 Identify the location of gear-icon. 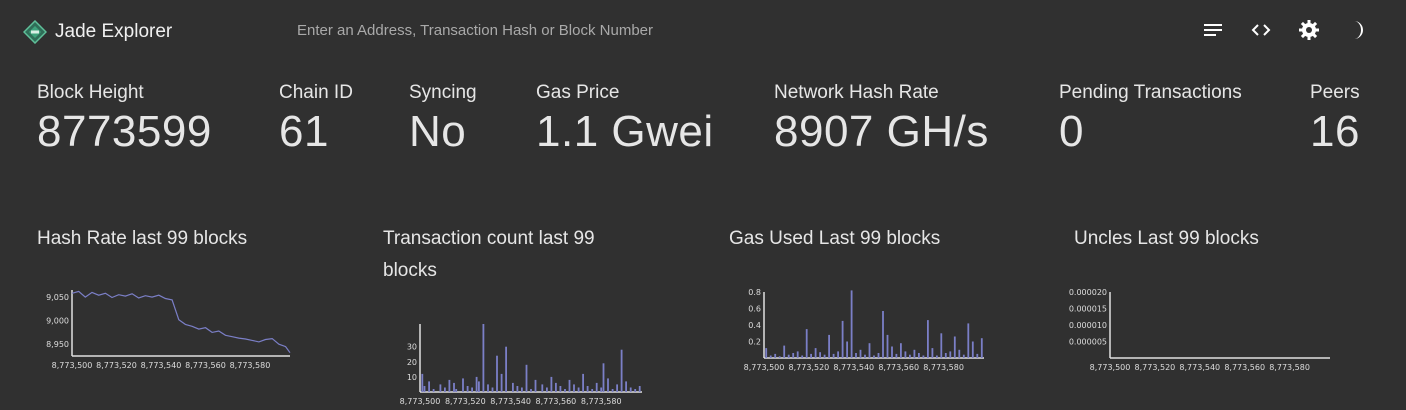
(1309, 30).